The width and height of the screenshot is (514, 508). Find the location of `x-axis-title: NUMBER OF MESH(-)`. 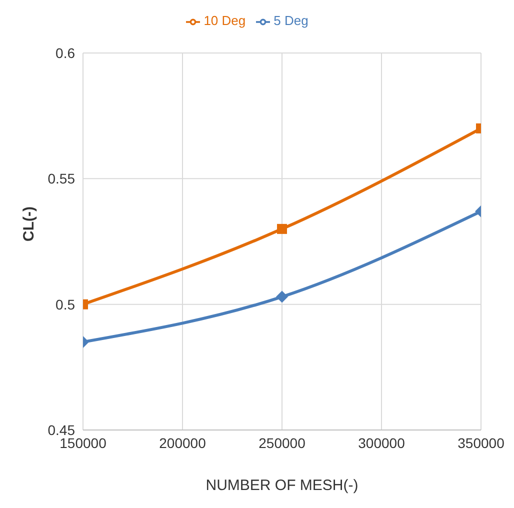

x-axis-title: NUMBER OF MESH(-) is located at coordinates (282, 485).